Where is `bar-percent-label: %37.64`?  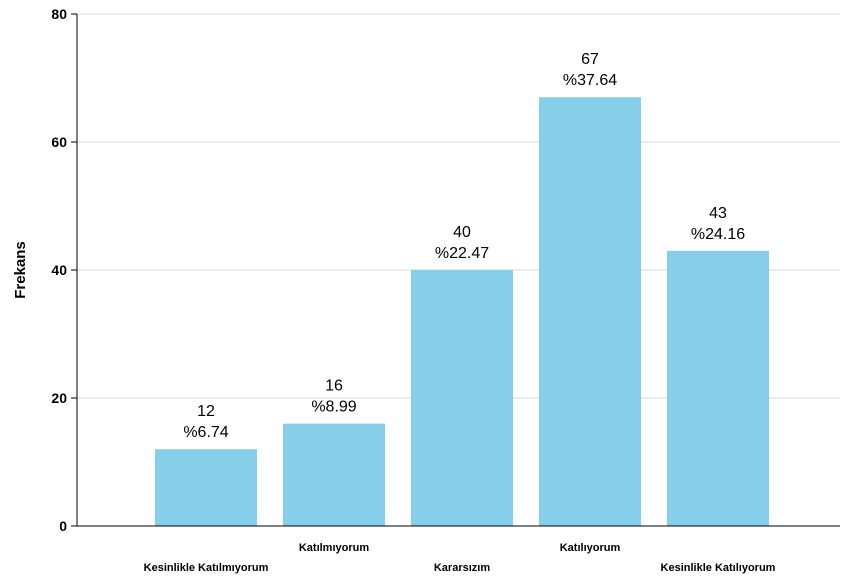 bar-percent-label: %37.64 is located at coordinates (590, 80).